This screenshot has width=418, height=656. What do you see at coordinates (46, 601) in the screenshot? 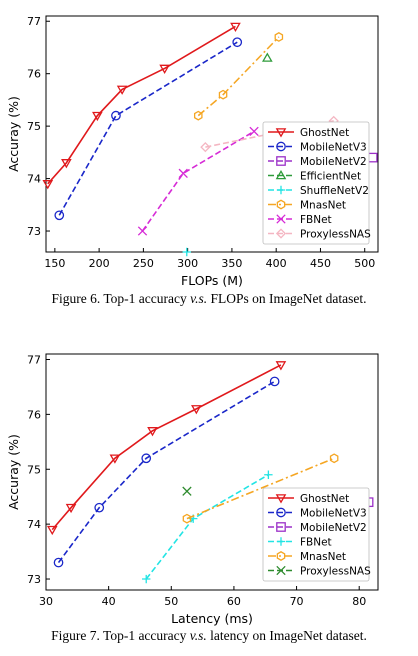
I see `fig7-x-tick-label: 30` at bounding box center [46, 601].